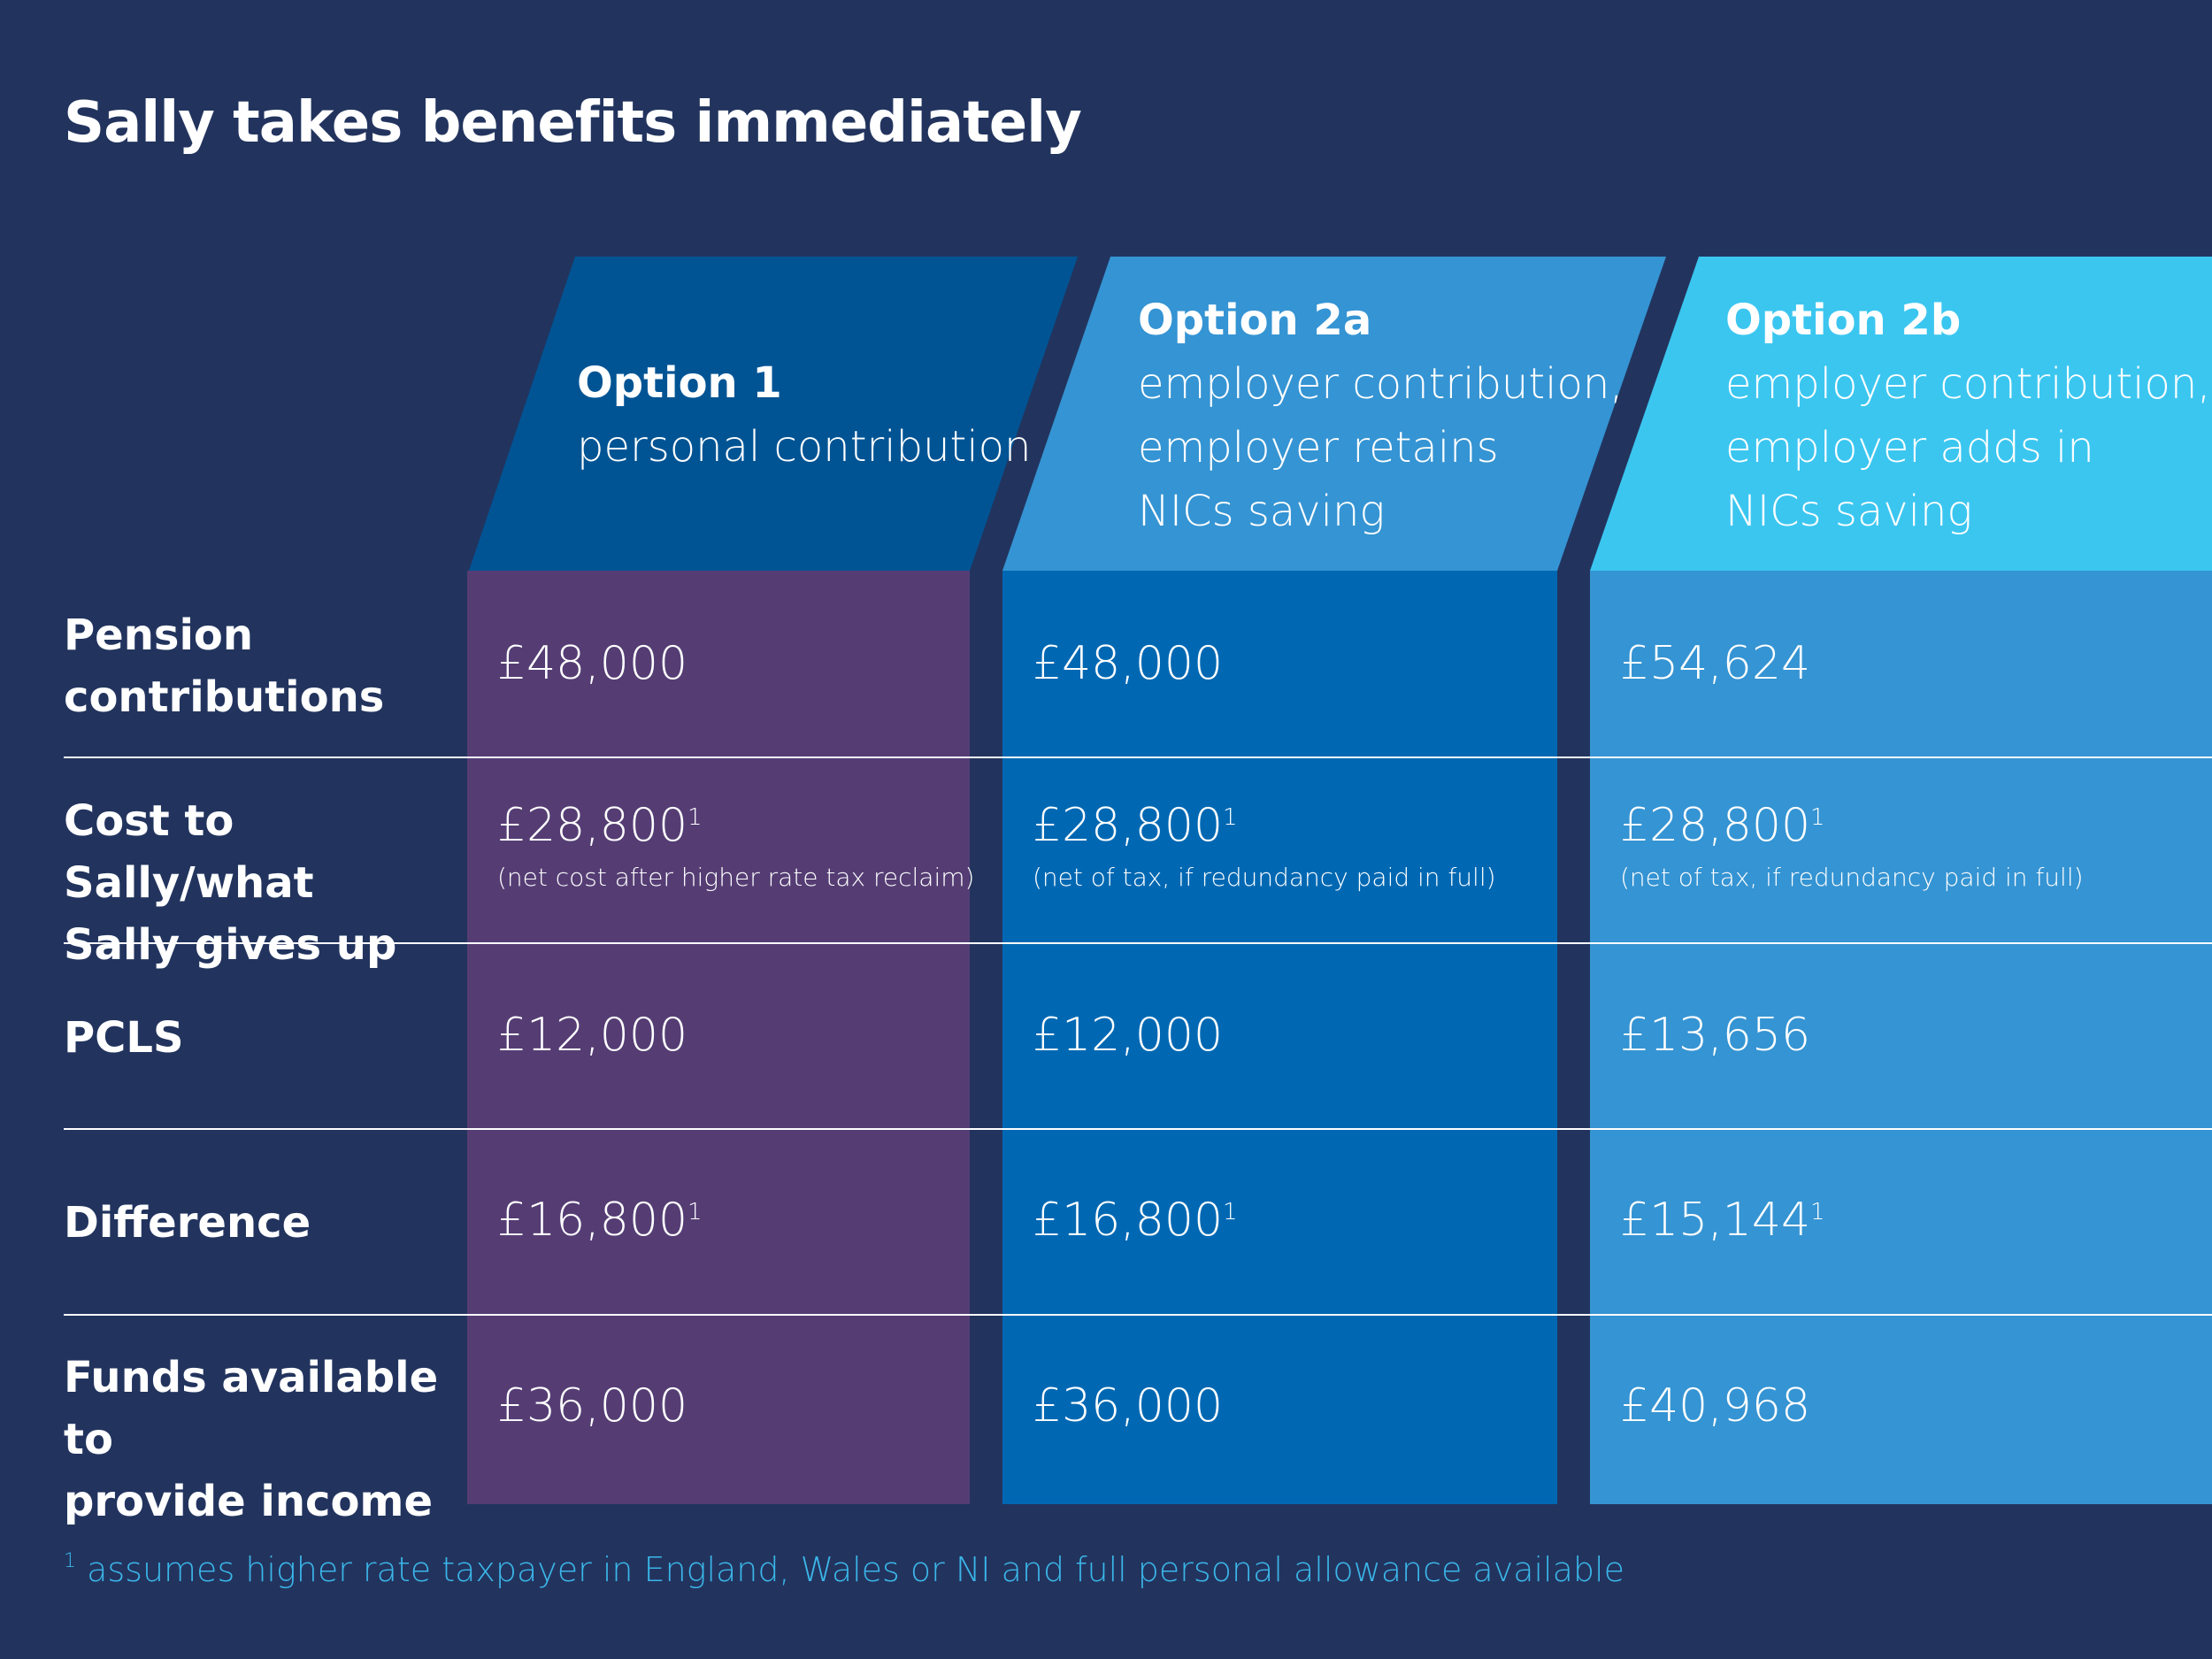  I want to click on row-label-pension-contributions: Pension contributions, so click(225, 667).